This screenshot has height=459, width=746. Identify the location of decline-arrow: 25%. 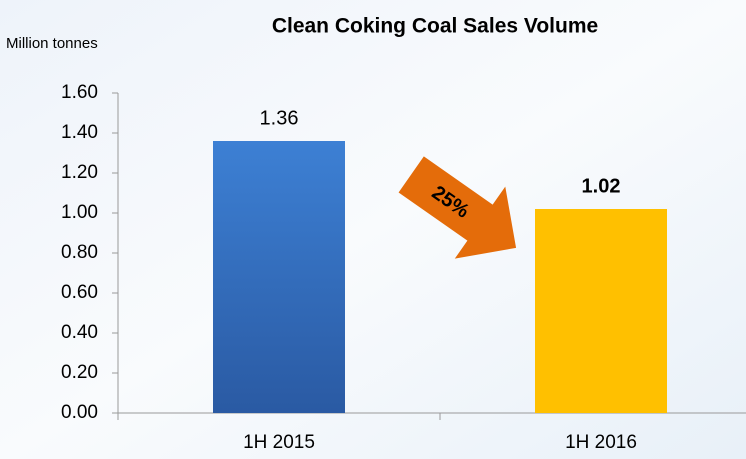
(457, 207).